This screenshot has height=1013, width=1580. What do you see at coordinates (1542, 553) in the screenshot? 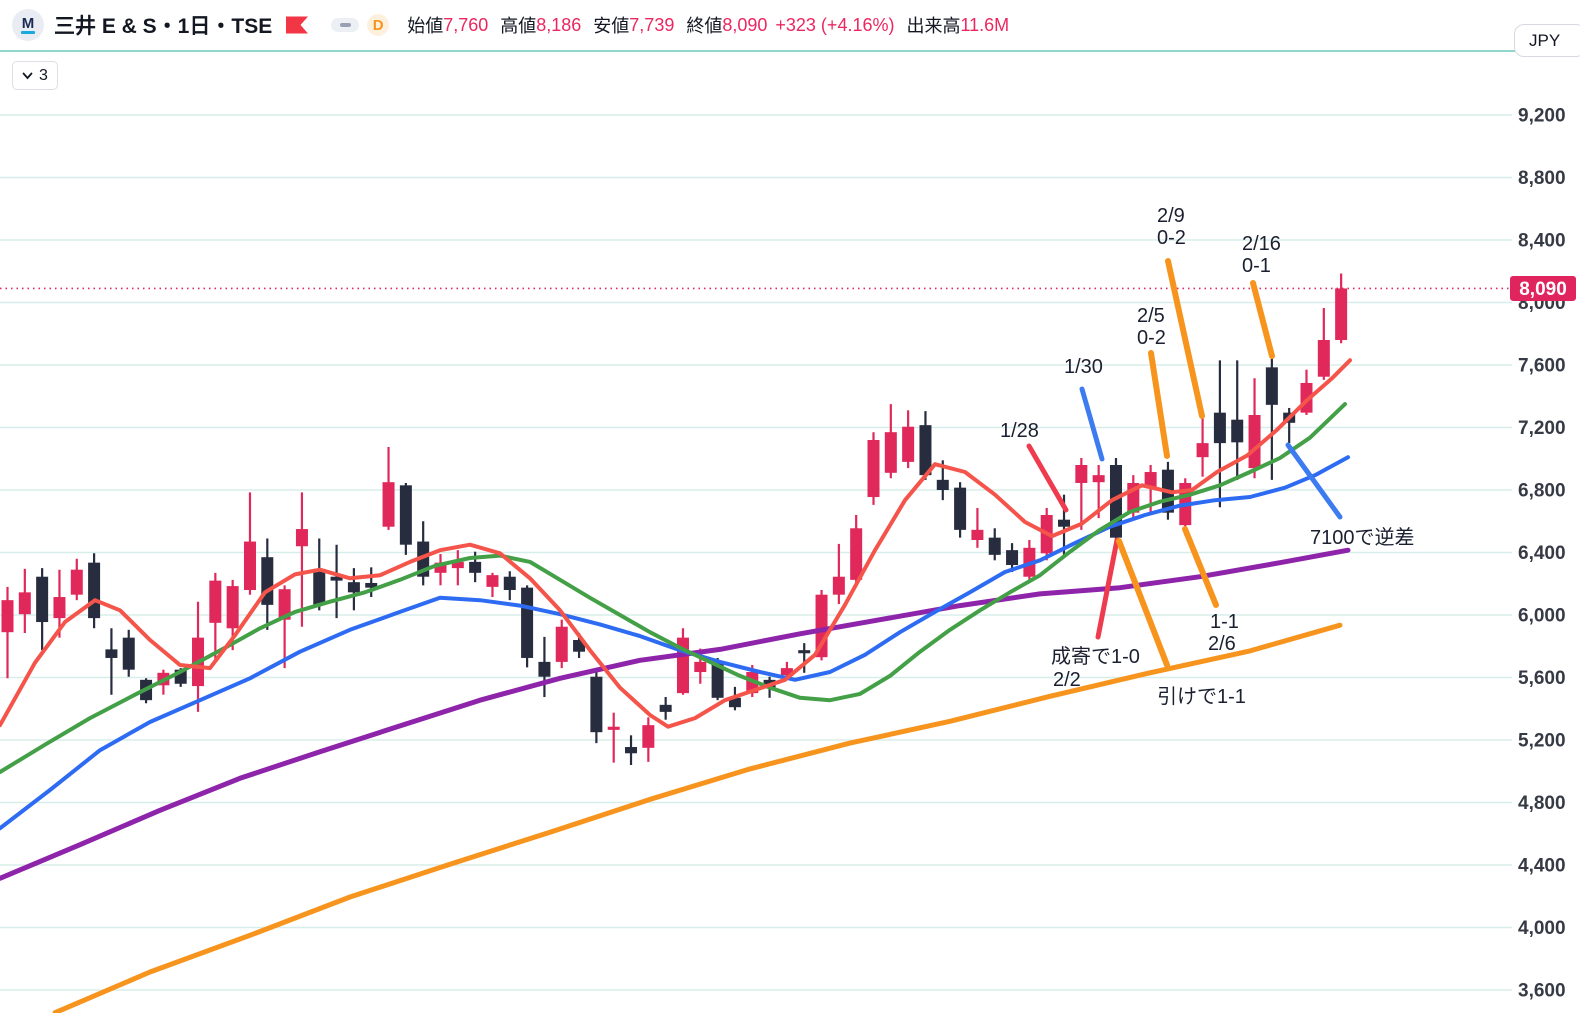
I see `y-axis-label: 6,400` at bounding box center [1542, 553].